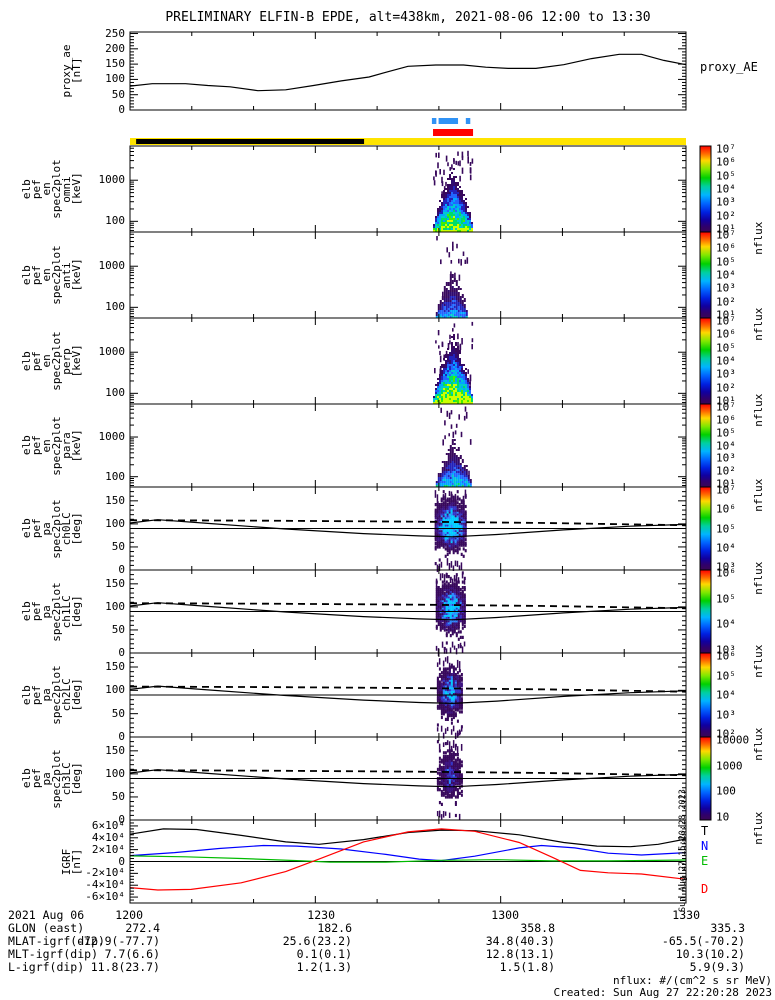 The height and width of the screenshot is (1000, 775). What do you see at coordinates (115, 750) in the screenshot?
I see `ytick-pa_ch3-150: 150` at bounding box center [115, 750].